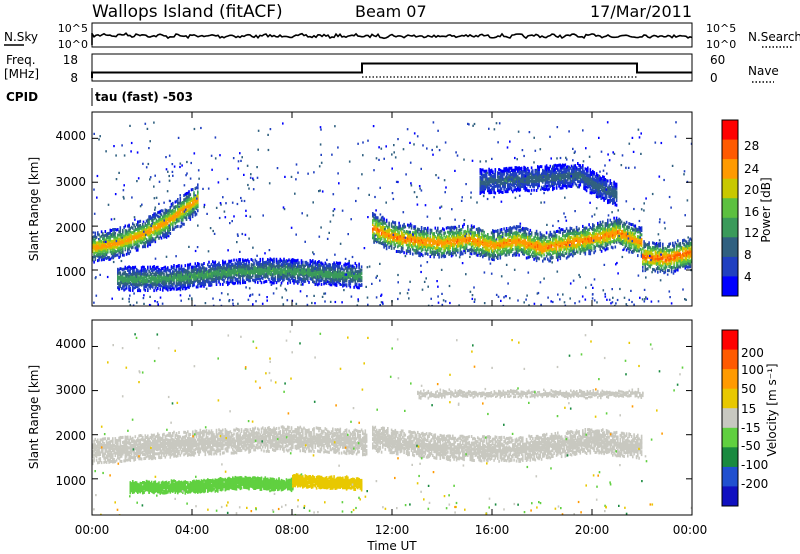  I want to click on plot-title: Wallops Island (fitACF), so click(187, 12).